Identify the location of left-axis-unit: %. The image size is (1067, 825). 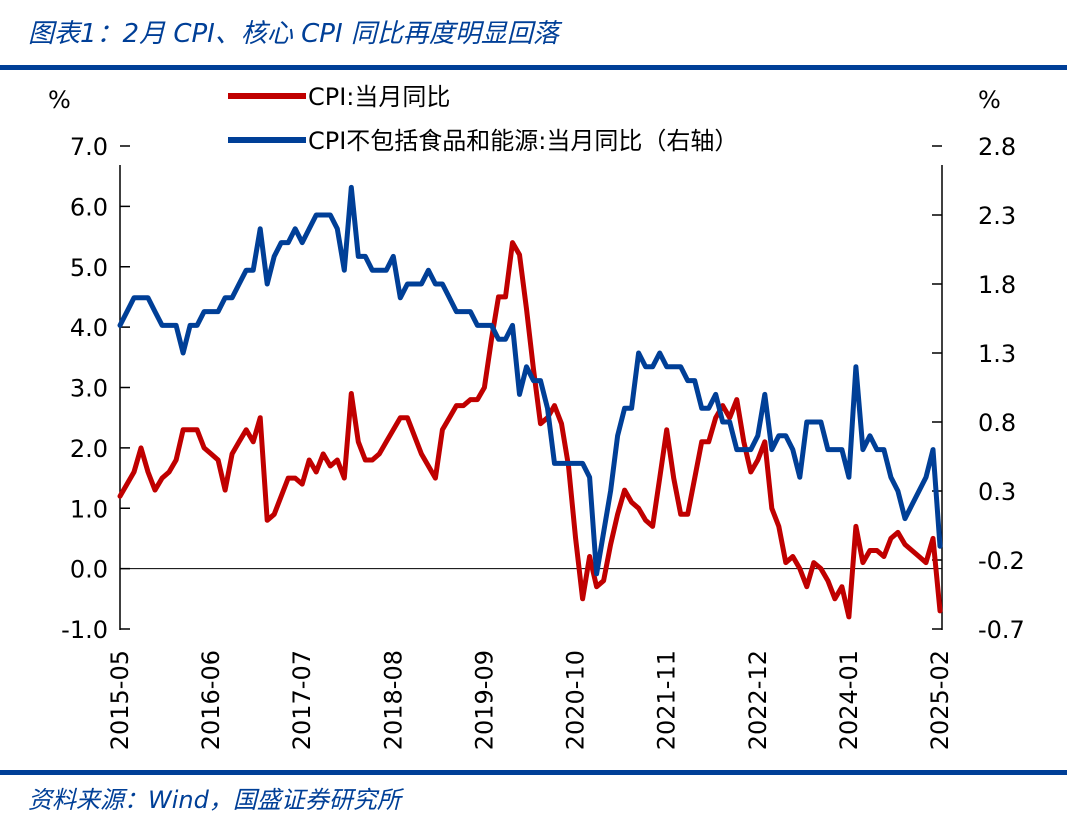
(59, 100).